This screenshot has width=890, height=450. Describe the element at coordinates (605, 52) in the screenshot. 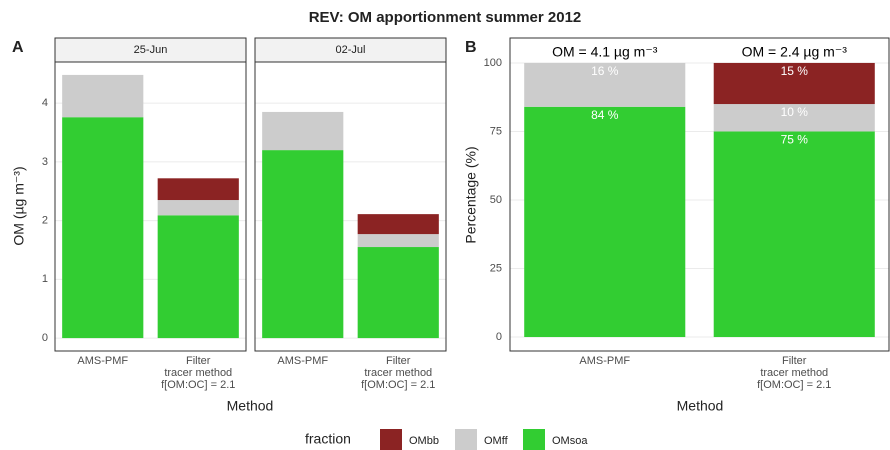

I see `annotation: OM = 4.1 µg m⁻³` at that location.